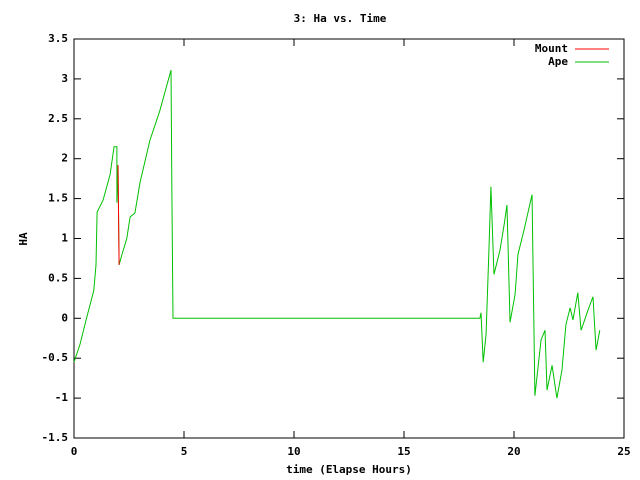  I want to click on y-tick-label: 1, so click(64, 238).